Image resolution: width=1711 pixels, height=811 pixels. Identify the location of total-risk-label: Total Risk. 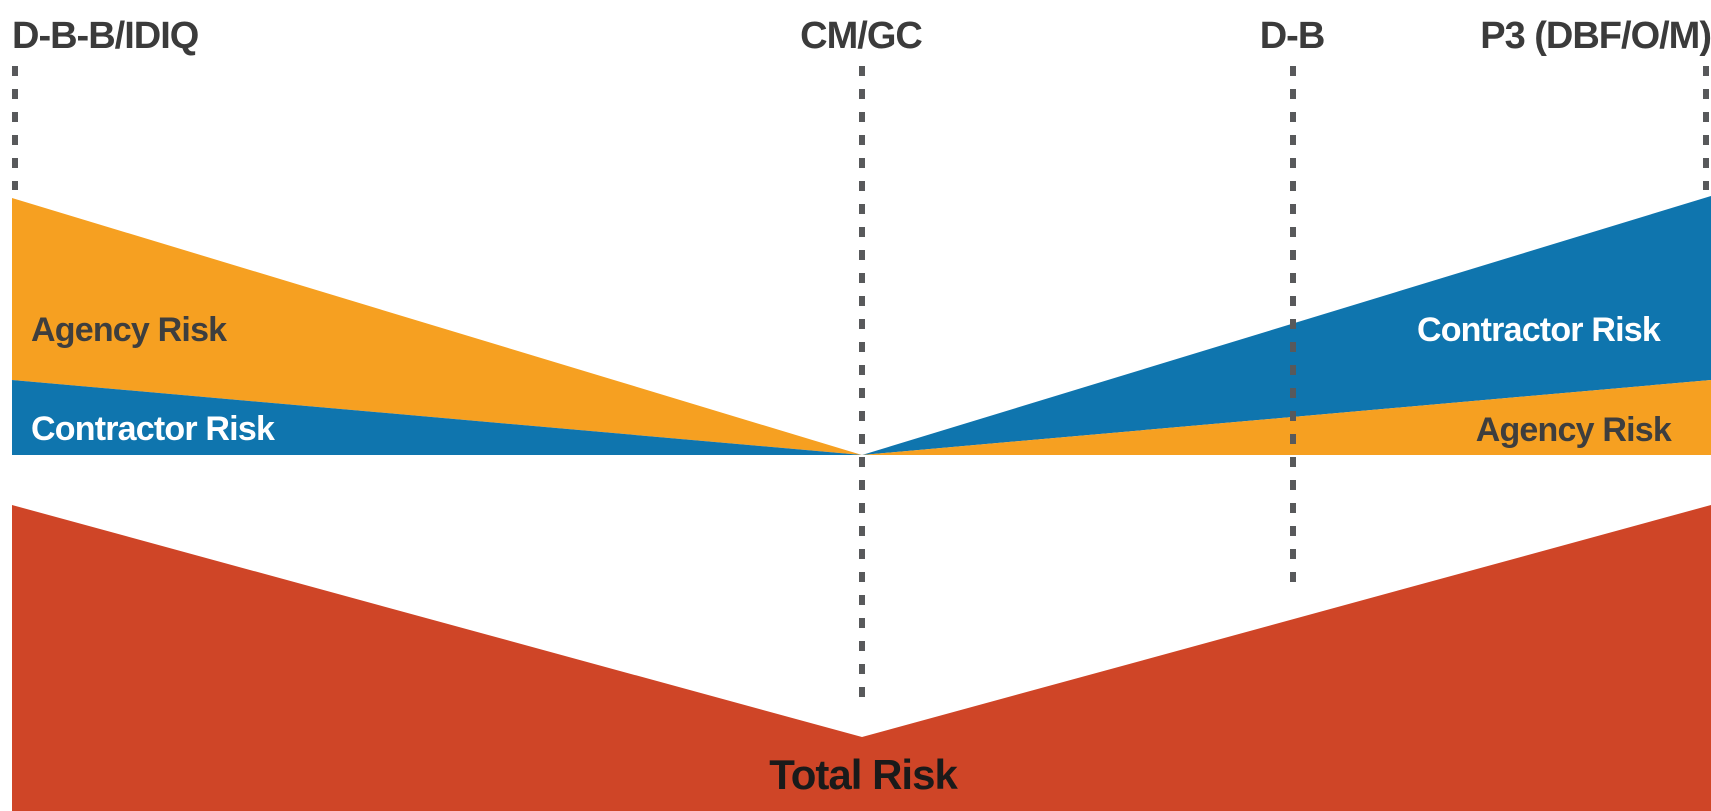
(863, 774).